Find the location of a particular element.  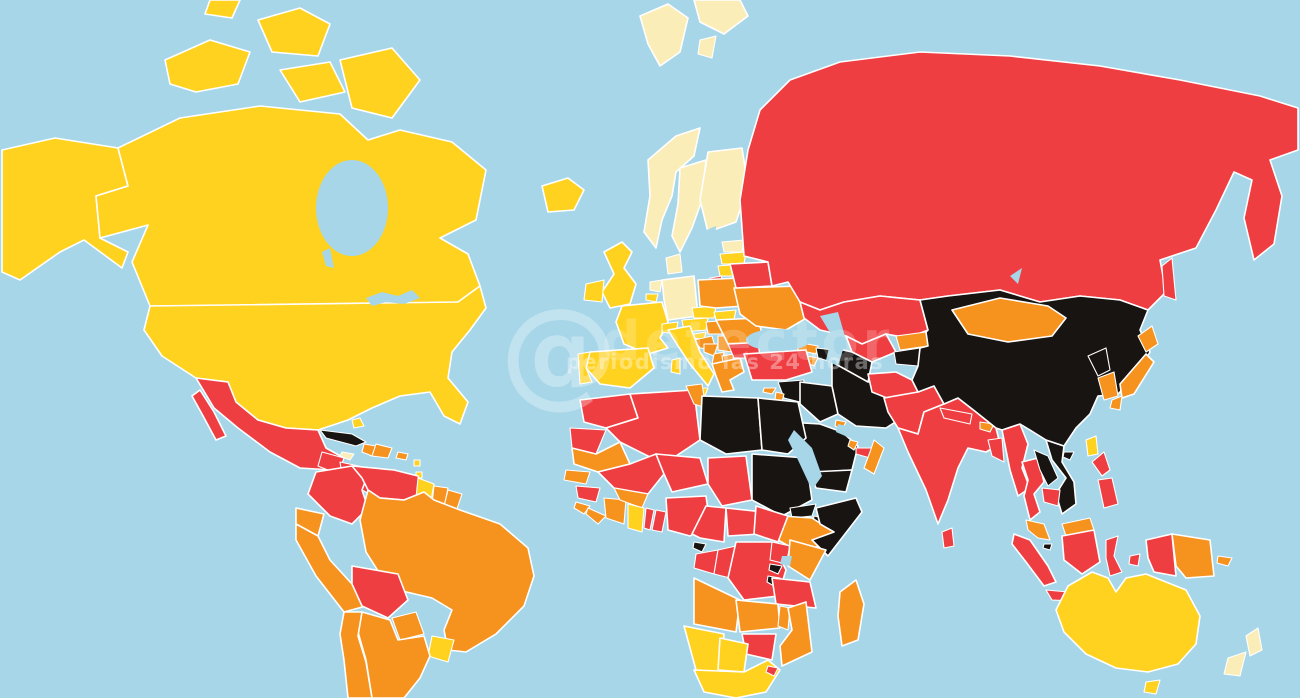

country-australia is located at coordinates (1128, 622).